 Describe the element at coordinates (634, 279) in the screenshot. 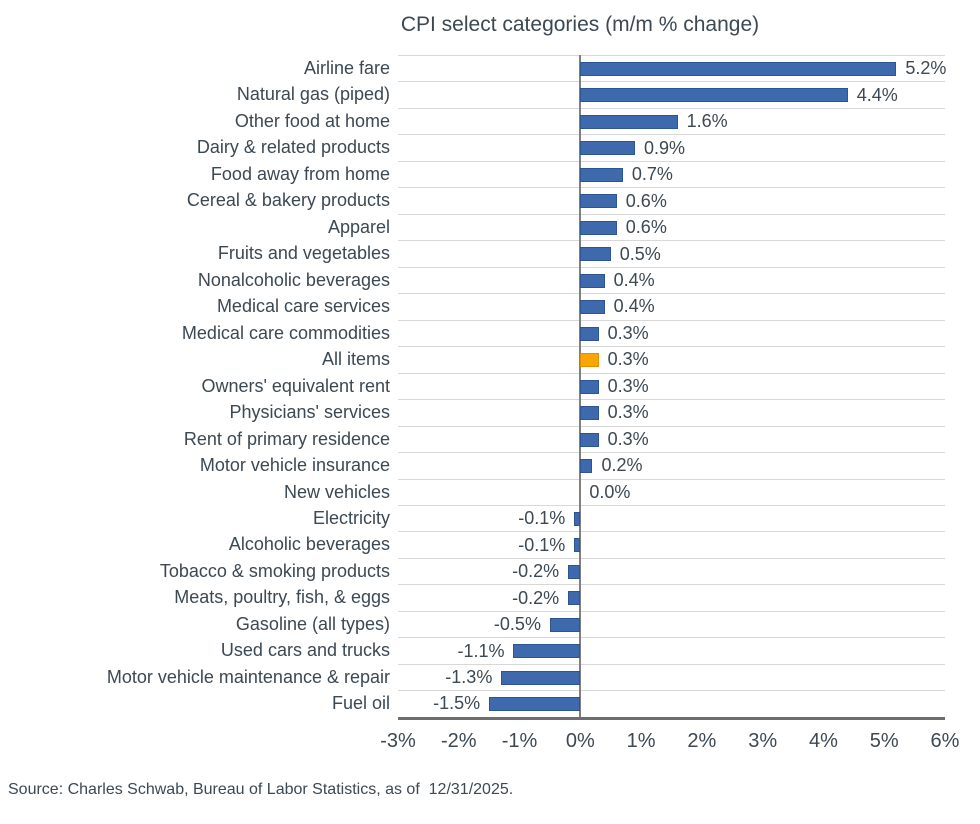

I see `bar-value-label: 0.4%` at that location.